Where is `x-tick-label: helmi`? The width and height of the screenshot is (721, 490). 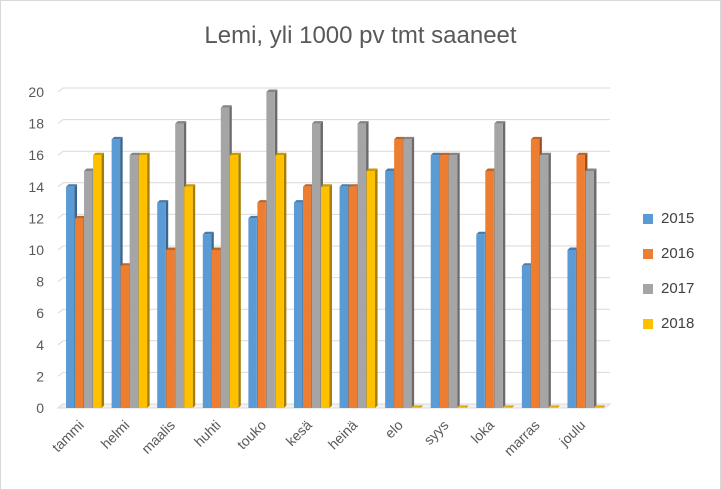
x-tick-label: helmi is located at coordinates (115, 434).